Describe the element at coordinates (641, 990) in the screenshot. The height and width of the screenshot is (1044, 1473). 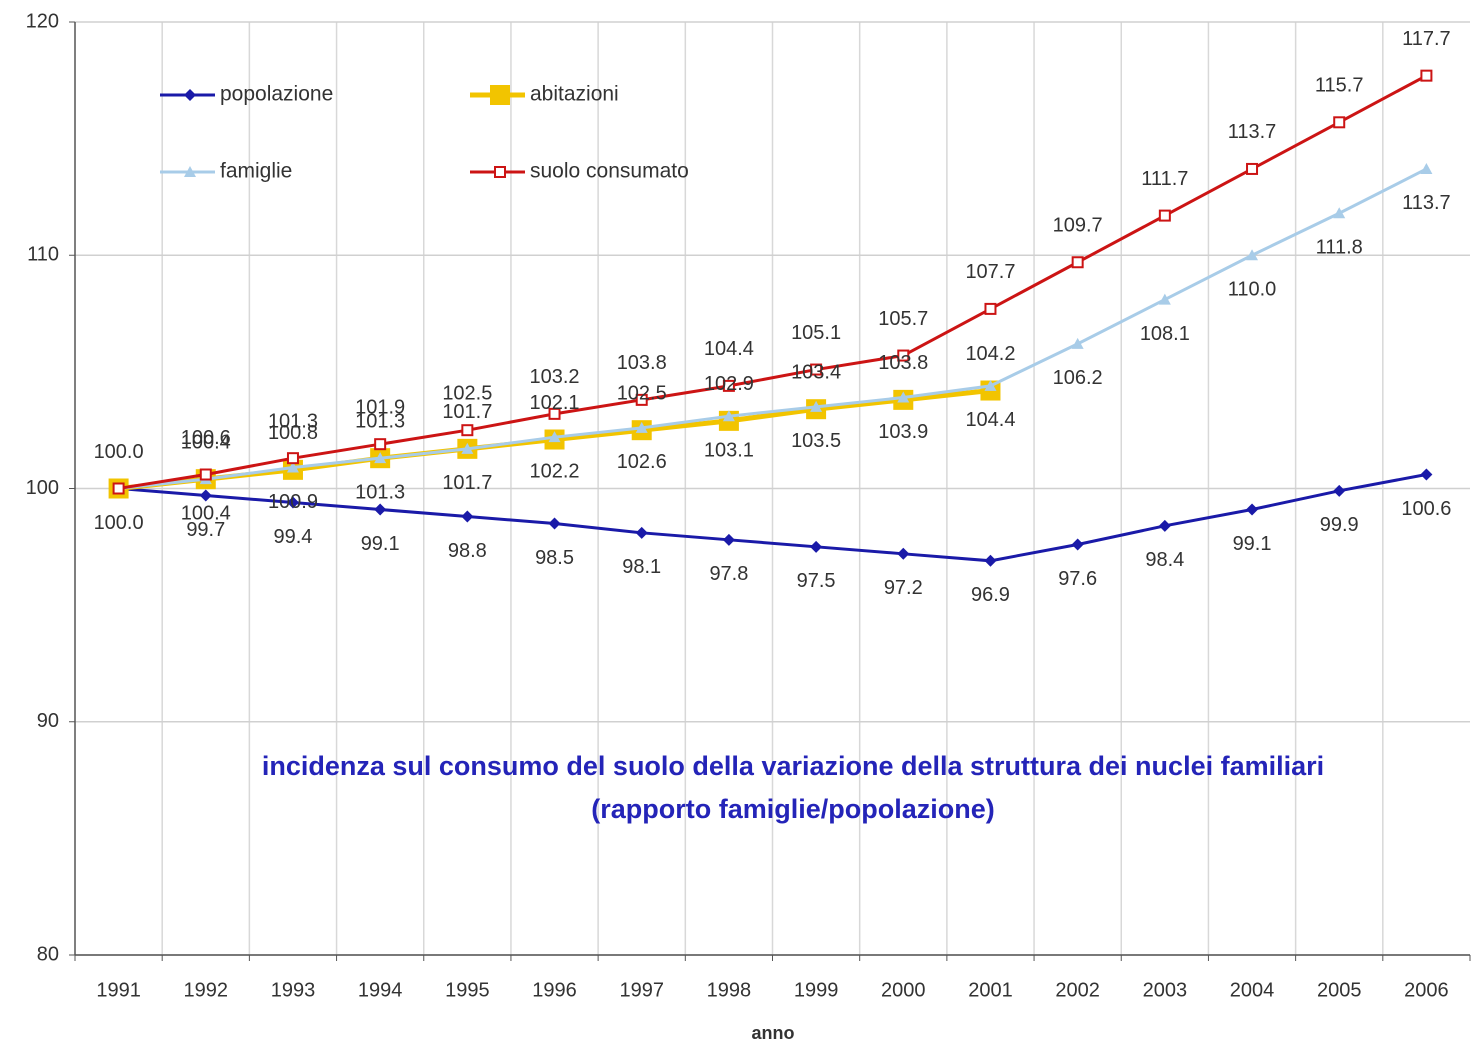
I see `x-tick-label: 1997` at that location.